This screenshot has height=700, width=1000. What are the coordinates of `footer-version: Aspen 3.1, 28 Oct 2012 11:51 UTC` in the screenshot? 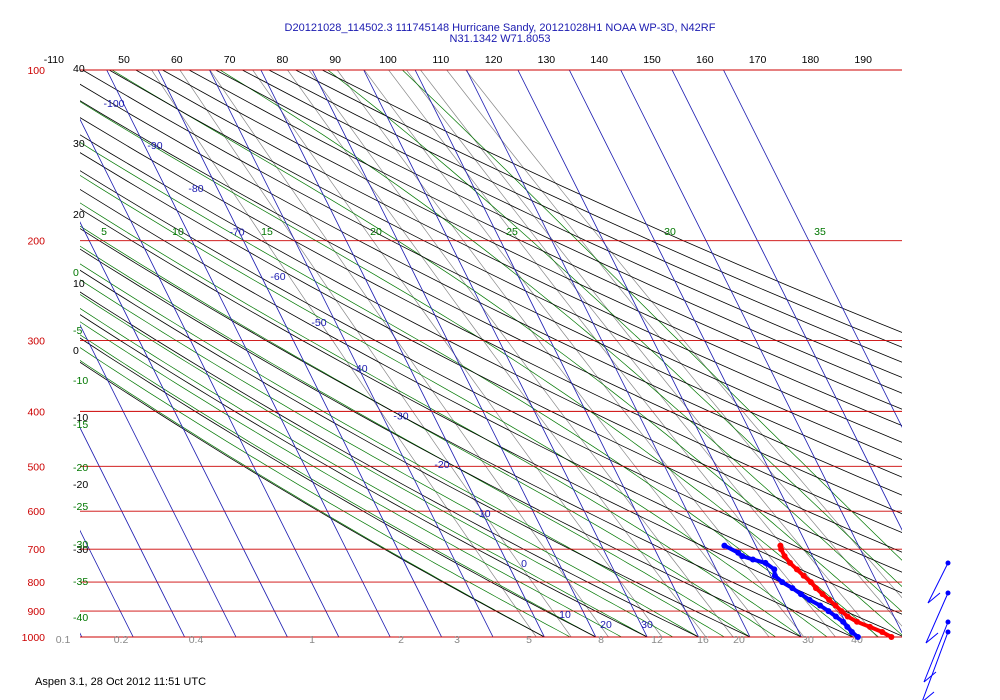 It's located at (121, 682).